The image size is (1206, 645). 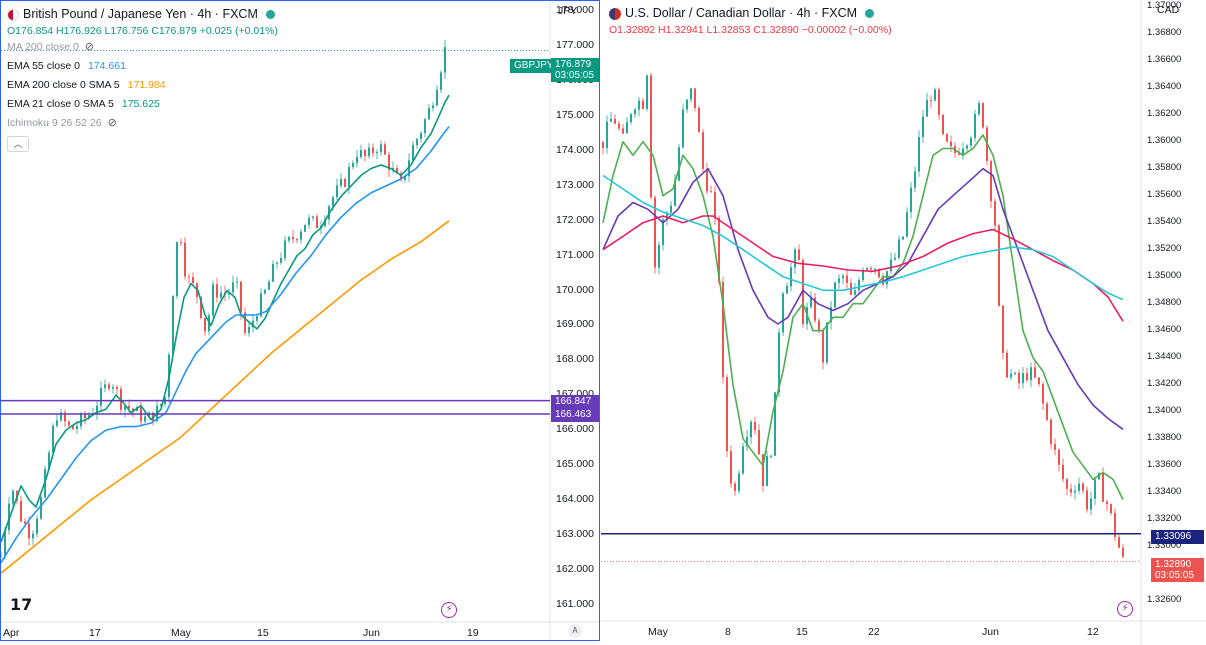 What do you see at coordinates (863, 237) in the screenshot?
I see `series-line-cyan` at bounding box center [863, 237].